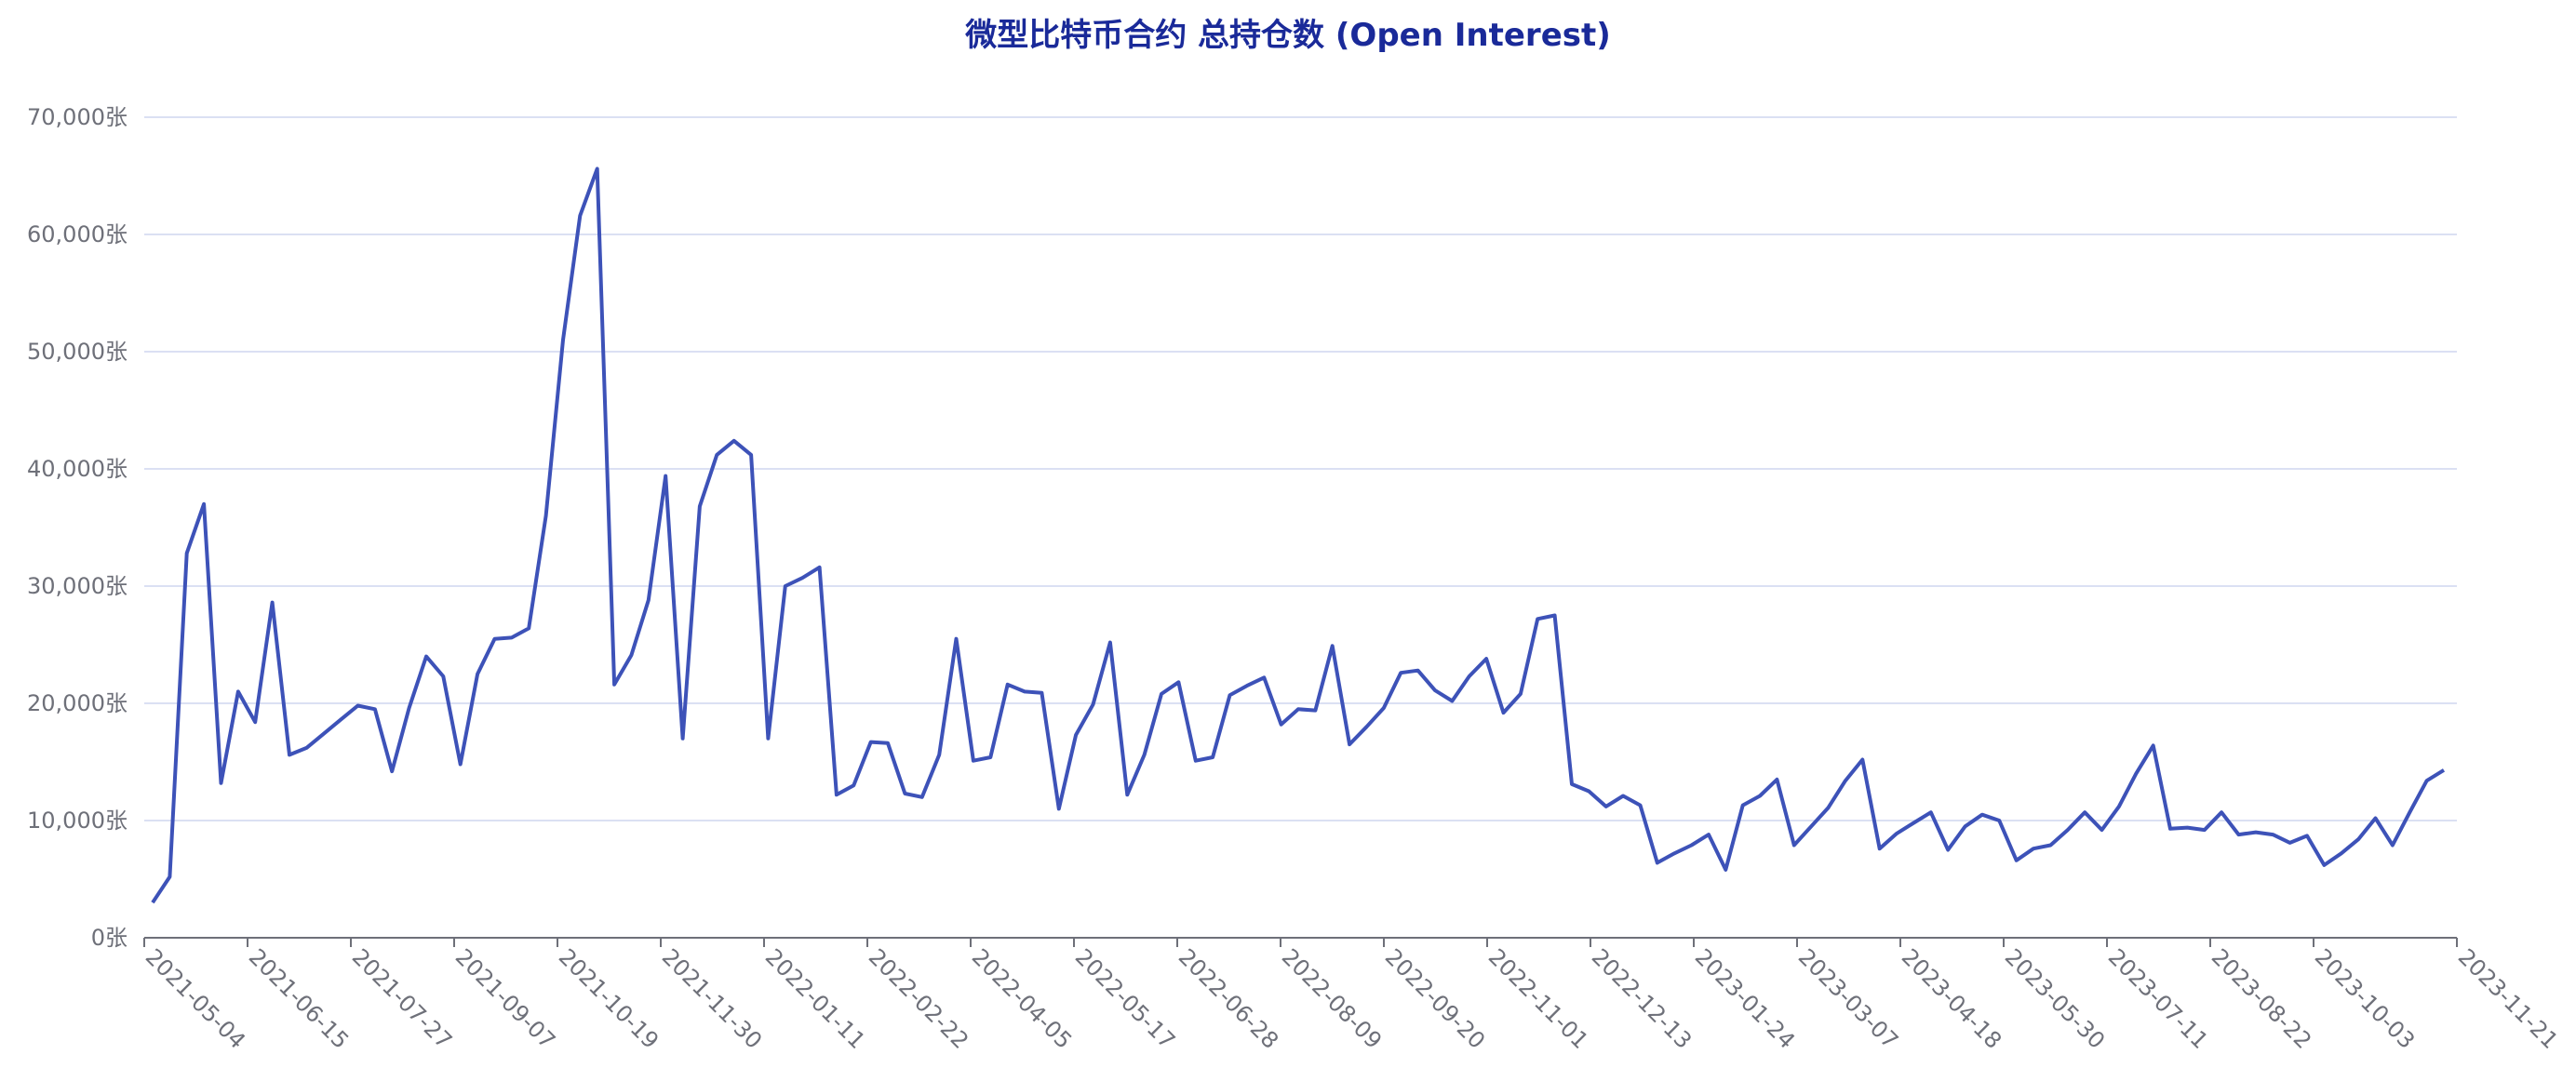 This screenshot has height=1068, width=2576. What do you see at coordinates (1332, 998) in the screenshot?
I see `x-tick-label: 2022-08-09` at bounding box center [1332, 998].